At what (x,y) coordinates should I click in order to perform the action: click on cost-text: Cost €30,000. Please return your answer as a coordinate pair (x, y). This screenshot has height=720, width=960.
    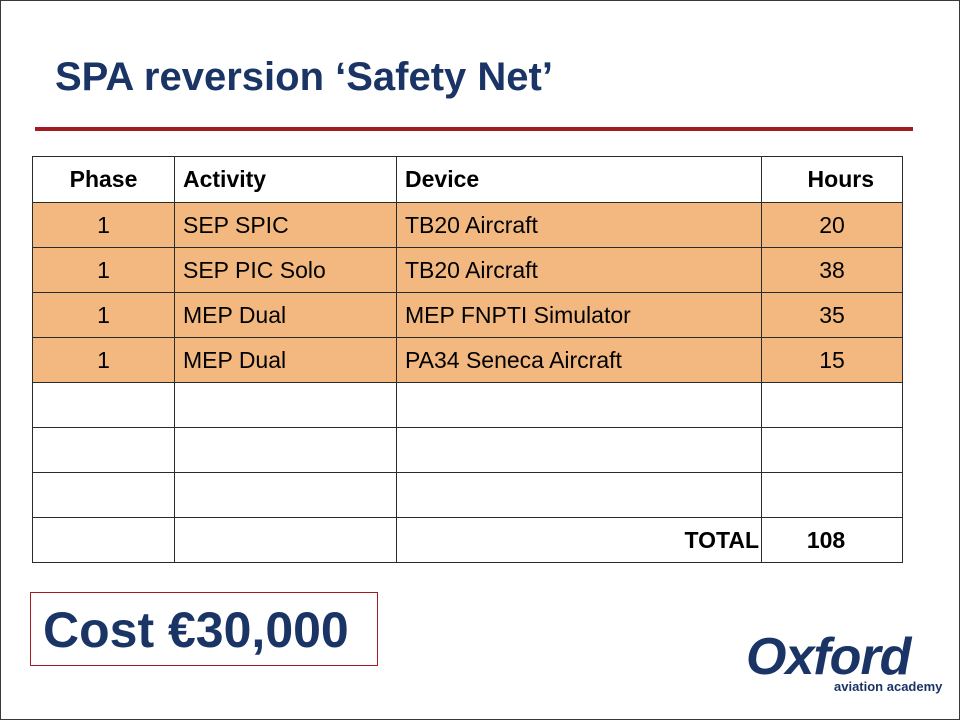
    Looking at the image, I should click on (196, 630).